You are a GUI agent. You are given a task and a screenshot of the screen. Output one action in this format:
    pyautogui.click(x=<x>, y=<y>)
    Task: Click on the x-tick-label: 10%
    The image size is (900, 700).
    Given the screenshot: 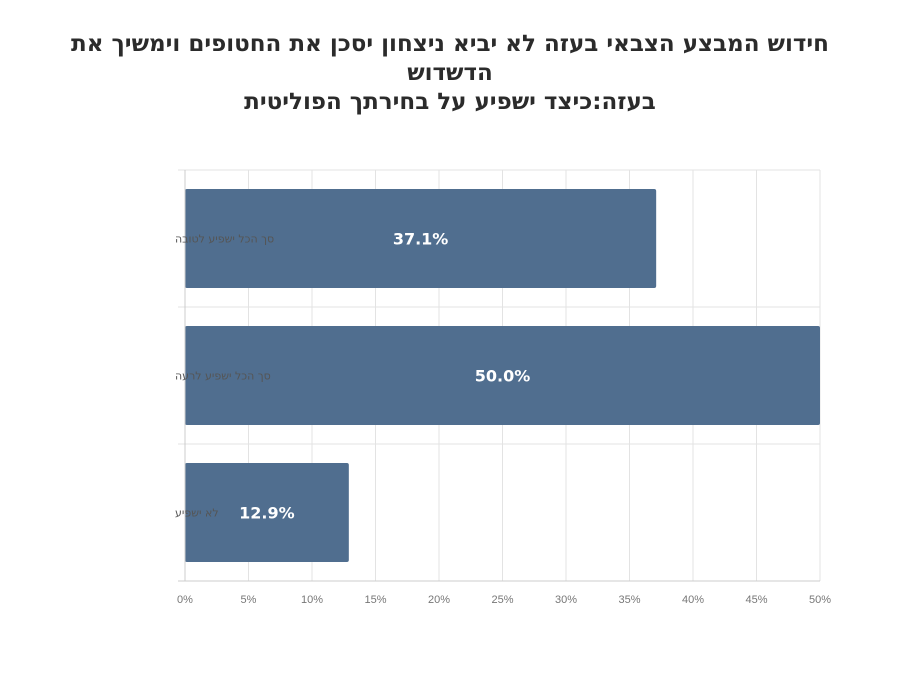 What is the action you would take?
    pyautogui.click(x=312, y=600)
    